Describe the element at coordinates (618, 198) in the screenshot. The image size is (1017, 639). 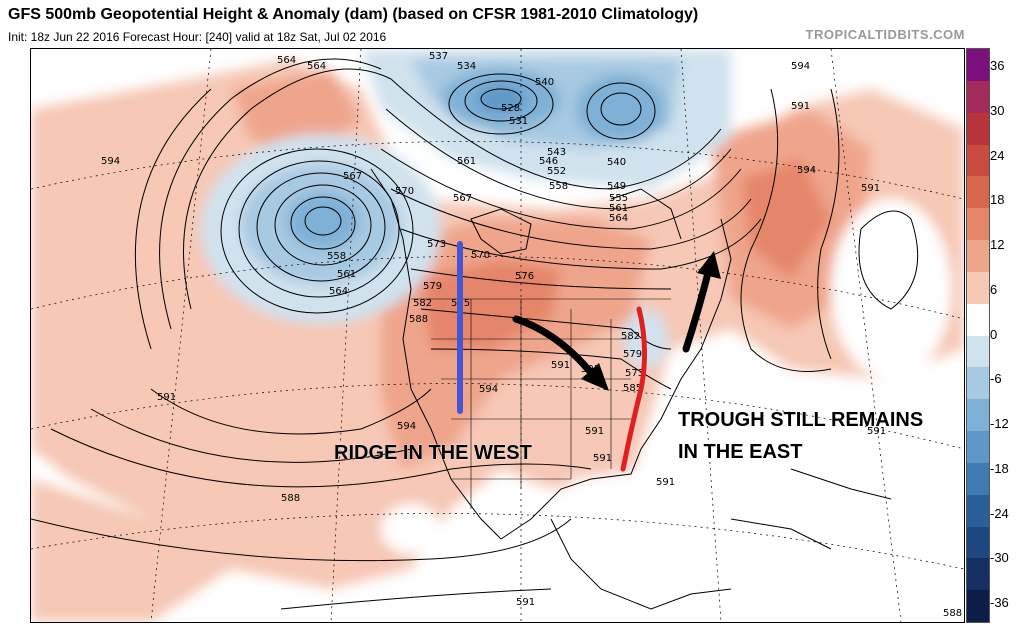
I see `contour-label: 555` at that location.